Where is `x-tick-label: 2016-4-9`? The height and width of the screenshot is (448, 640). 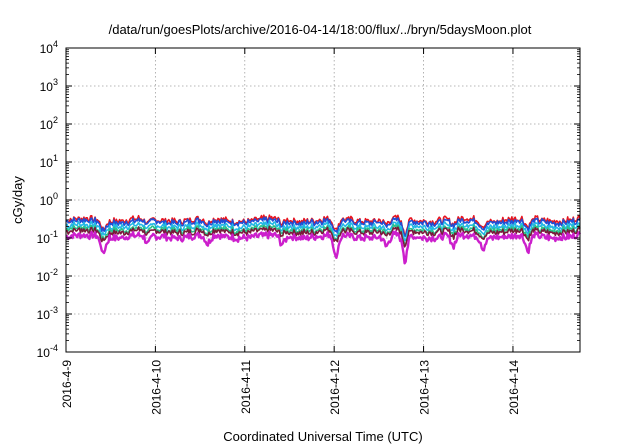 x-tick-label: 2016-4-9 is located at coordinates (67, 384).